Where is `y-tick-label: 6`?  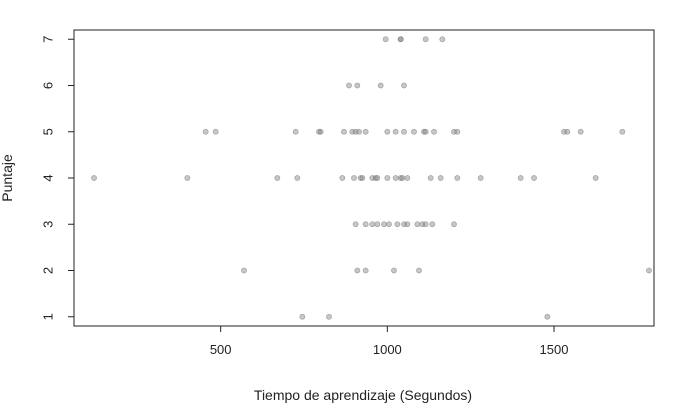 y-tick-label: 6 is located at coordinates (48, 85).